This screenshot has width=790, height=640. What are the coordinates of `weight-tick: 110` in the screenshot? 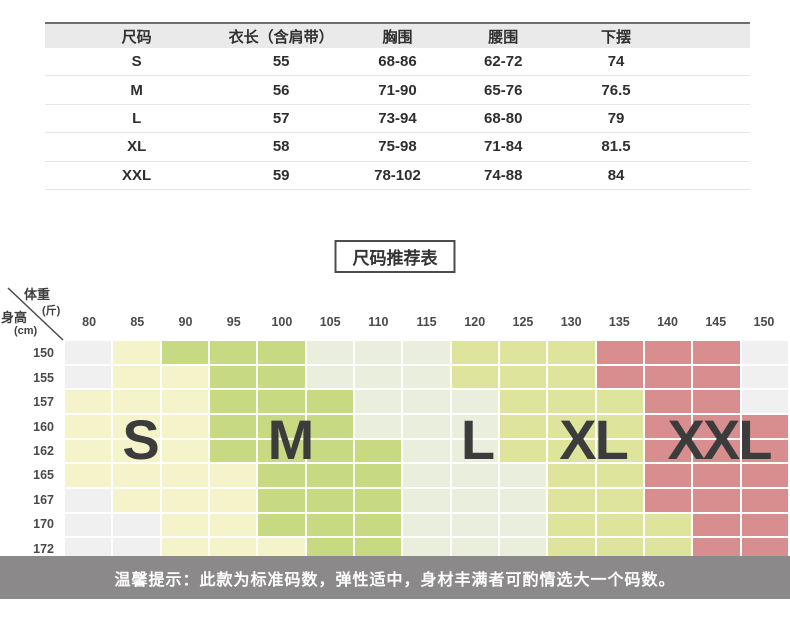 It's located at (378, 322).